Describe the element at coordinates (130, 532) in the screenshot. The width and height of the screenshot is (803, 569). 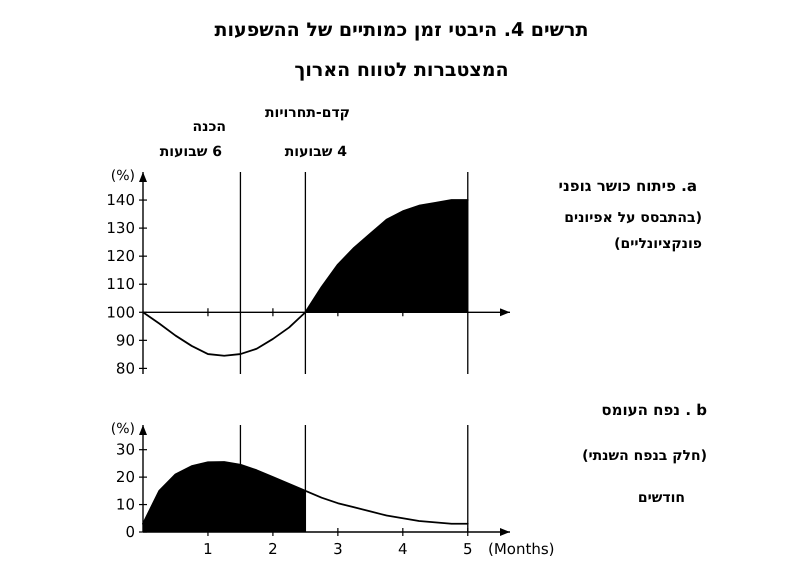
I see `y-tick-label: 0` at that location.